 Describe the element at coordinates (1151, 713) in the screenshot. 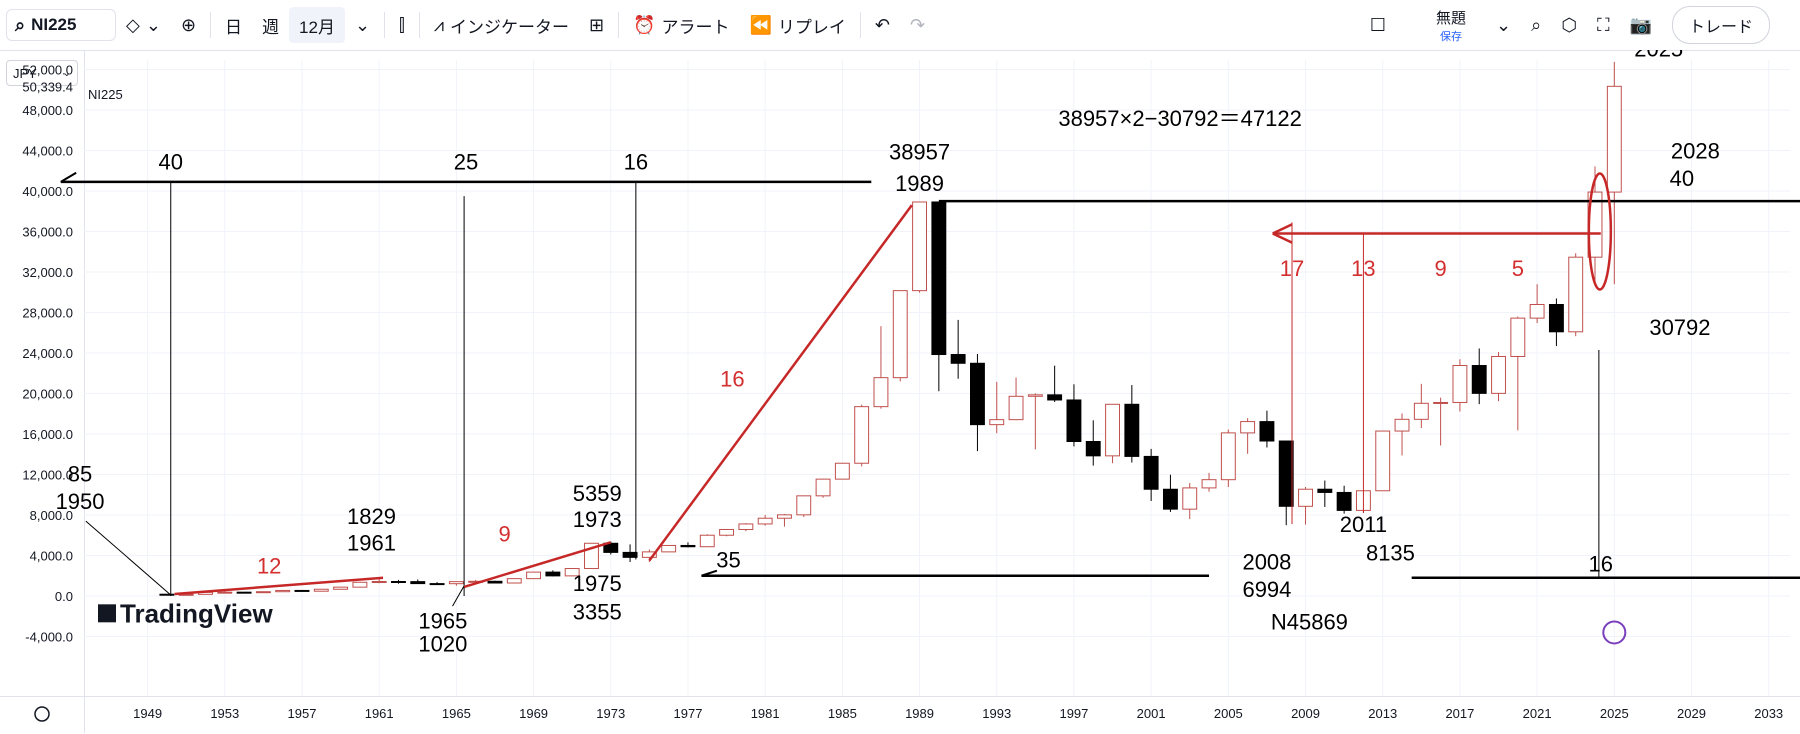

I see `x-tick-label: 2001` at that location.